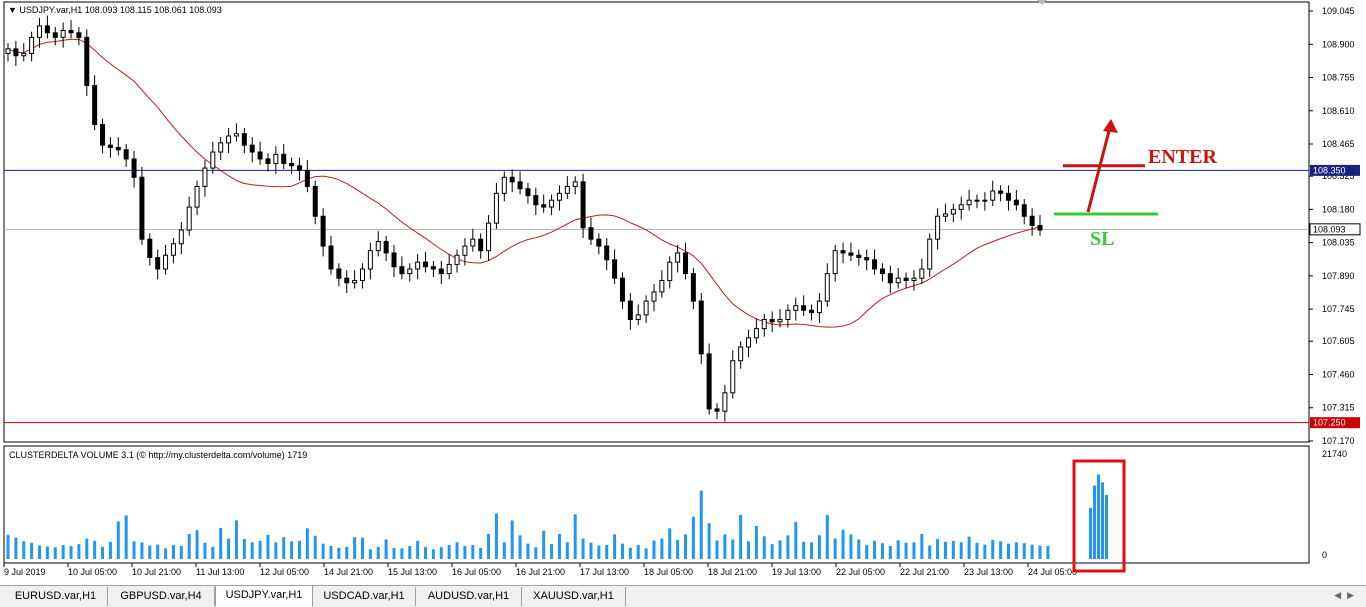 Image resolution: width=1366 pixels, height=607 pixels. What do you see at coordinates (1094, 522) in the screenshot?
I see `highlight-volume-bar` at bounding box center [1094, 522].